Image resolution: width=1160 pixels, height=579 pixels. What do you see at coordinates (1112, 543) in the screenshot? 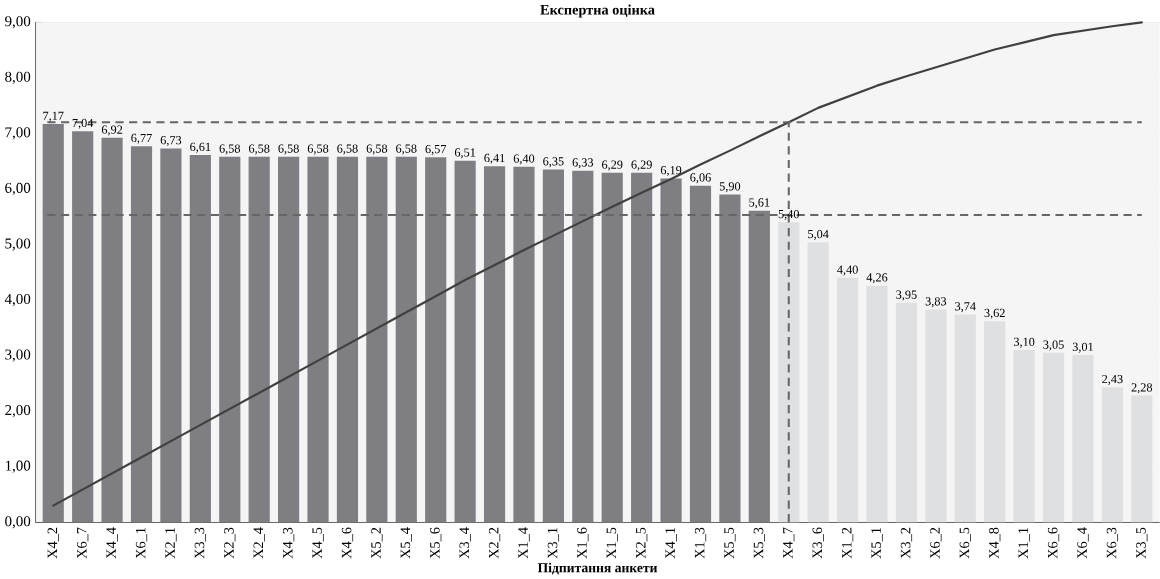
I see `x-tick-label: X6_3` at bounding box center [1112, 543].